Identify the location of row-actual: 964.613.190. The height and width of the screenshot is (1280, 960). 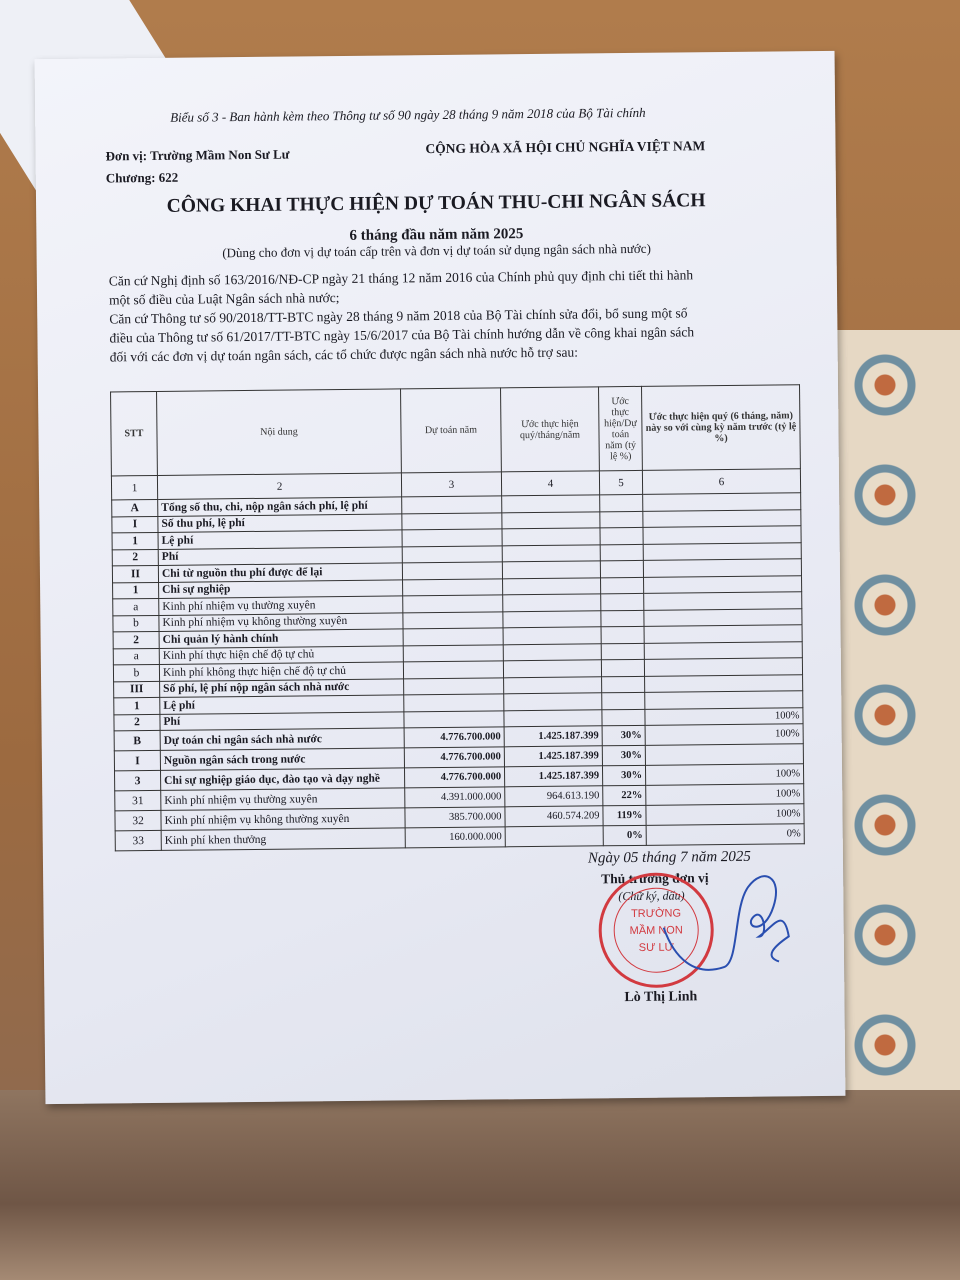
(553, 796).